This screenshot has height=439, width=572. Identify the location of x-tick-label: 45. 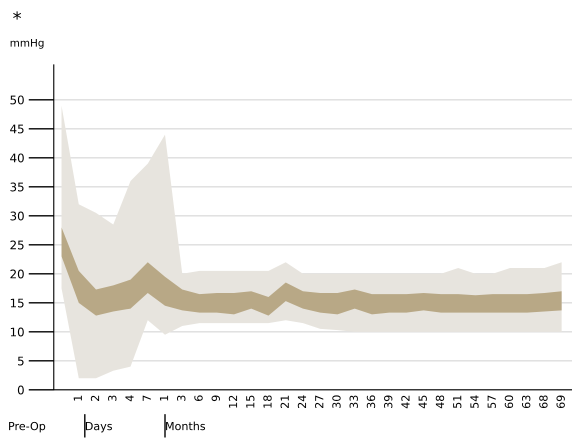
(422, 402).